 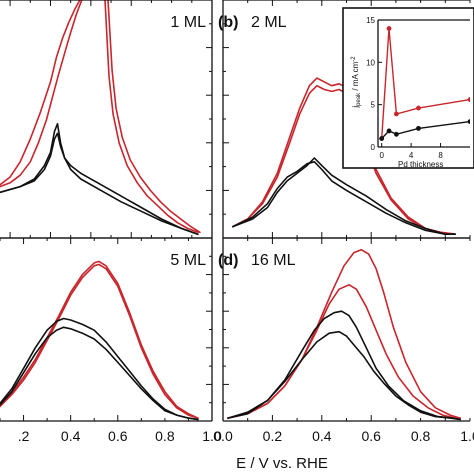 I want to click on inset-x-tick-label: 8, so click(x=440, y=155).